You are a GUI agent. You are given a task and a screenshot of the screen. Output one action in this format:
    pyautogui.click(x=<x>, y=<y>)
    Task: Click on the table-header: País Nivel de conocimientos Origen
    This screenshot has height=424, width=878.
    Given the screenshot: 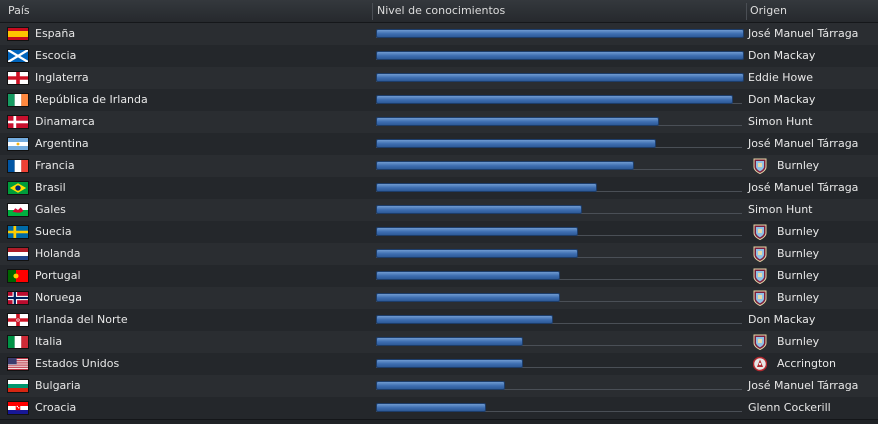 What is the action you would take?
    pyautogui.click(x=439, y=11)
    